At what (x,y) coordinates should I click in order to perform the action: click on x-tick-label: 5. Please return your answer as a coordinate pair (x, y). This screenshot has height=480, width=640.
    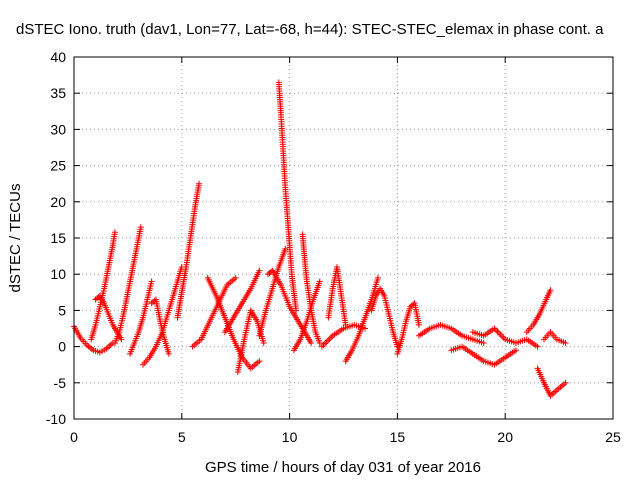
    Looking at the image, I should click on (182, 437).